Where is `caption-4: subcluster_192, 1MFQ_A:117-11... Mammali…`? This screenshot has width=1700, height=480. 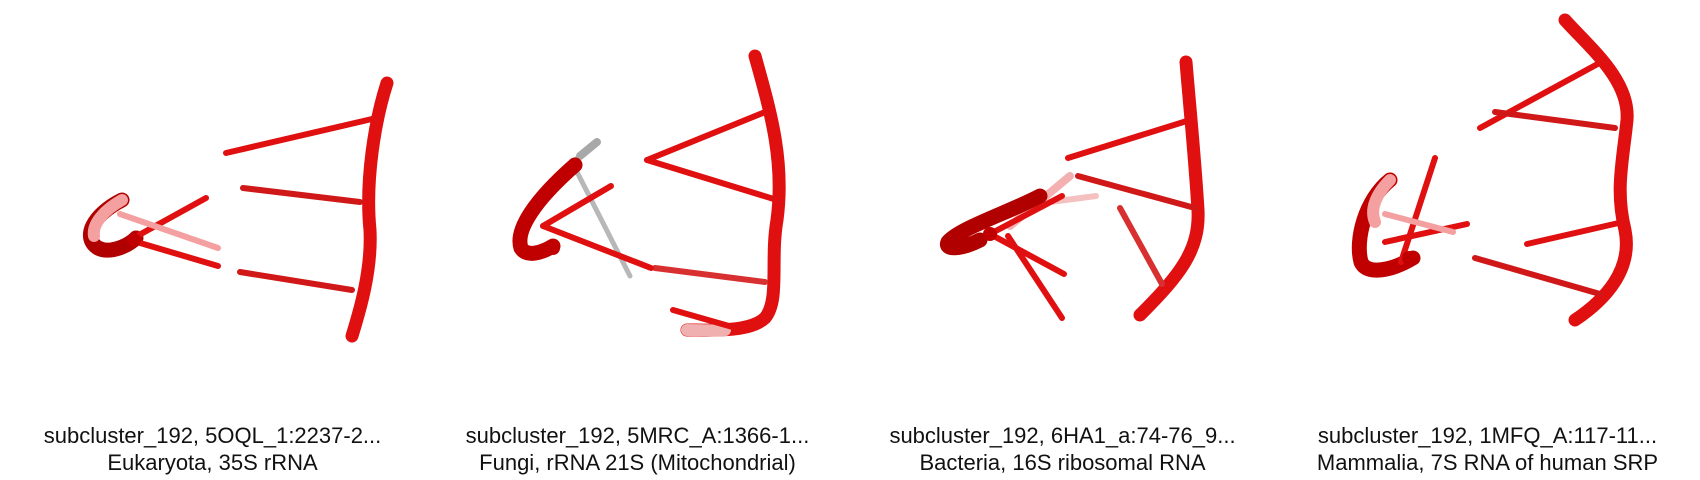
caption-4: subcluster_192, 1MFQ_A:117-11... Mammali… is located at coordinates (1487, 449).